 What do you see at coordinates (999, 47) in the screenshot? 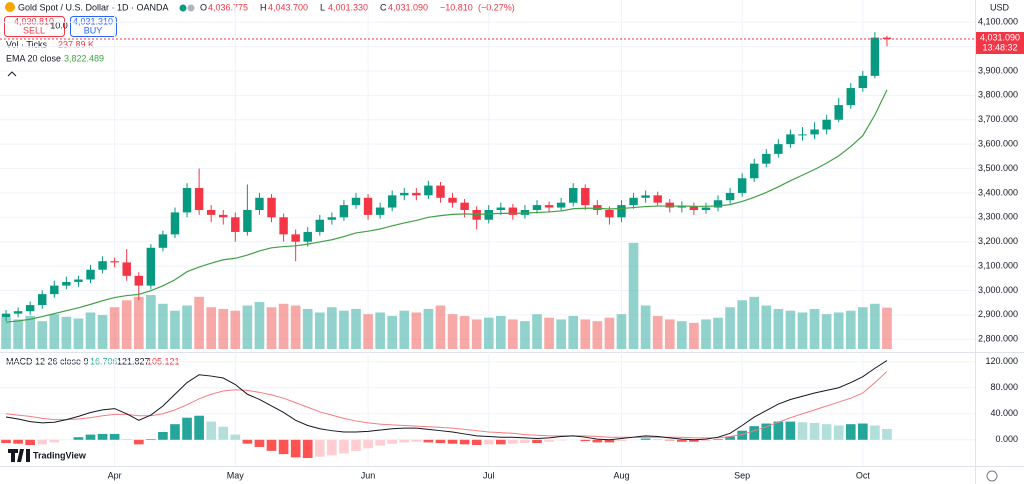
I see `countdown: 13:48:32` at bounding box center [999, 47].